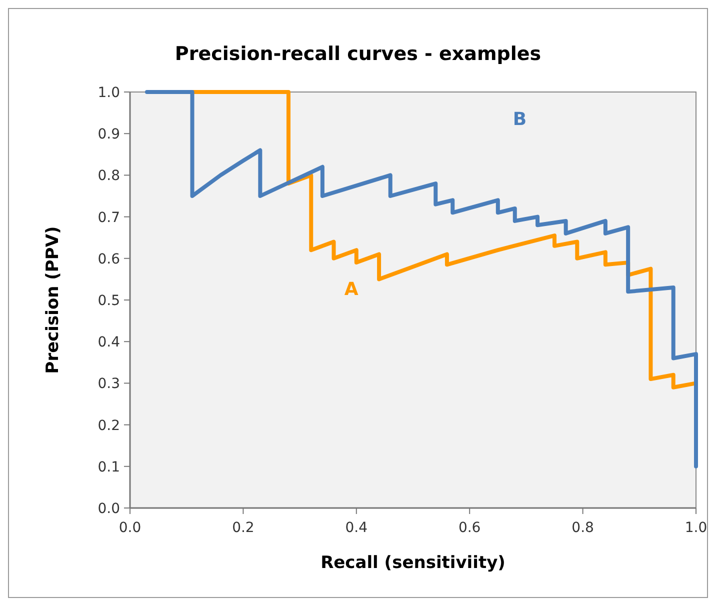 This screenshot has height=605, width=716. Describe the element at coordinates (351, 289) in the screenshot. I see `series-label: A` at that location.